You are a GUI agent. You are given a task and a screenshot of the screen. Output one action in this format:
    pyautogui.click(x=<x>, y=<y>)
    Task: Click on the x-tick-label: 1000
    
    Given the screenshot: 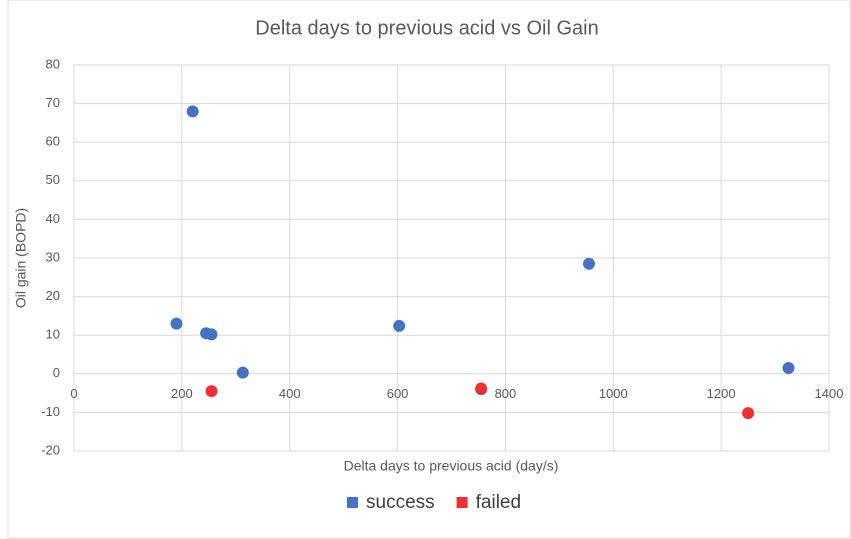 What is the action you would take?
    pyautogui.click(x=613, y=393)
    